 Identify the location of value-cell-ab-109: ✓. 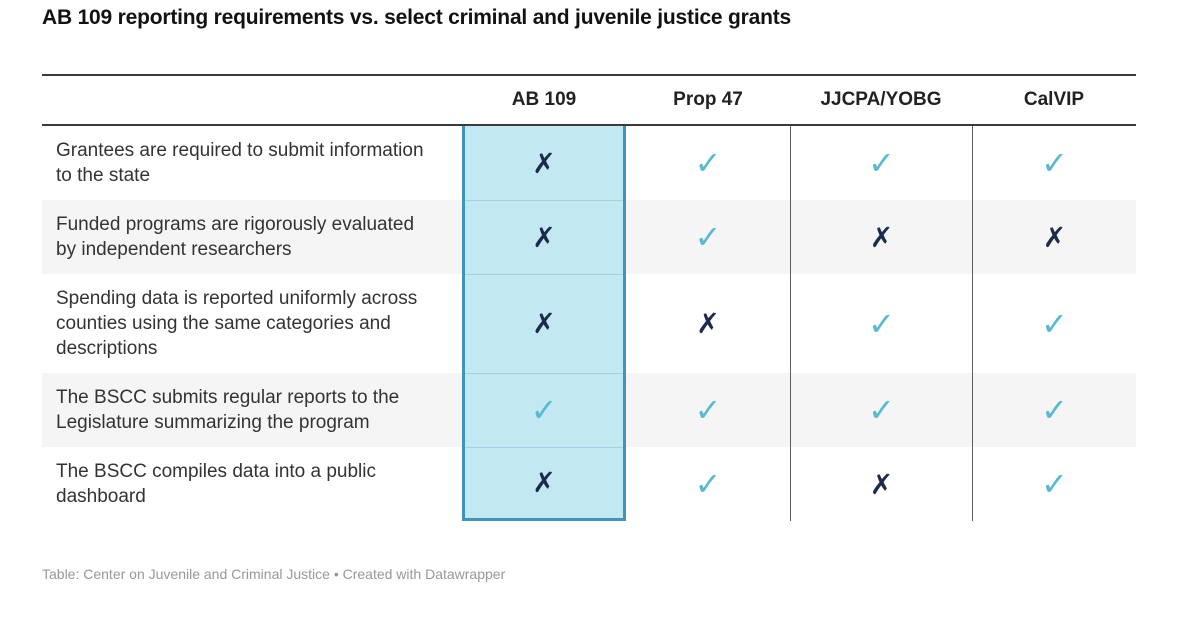
(544, 410).